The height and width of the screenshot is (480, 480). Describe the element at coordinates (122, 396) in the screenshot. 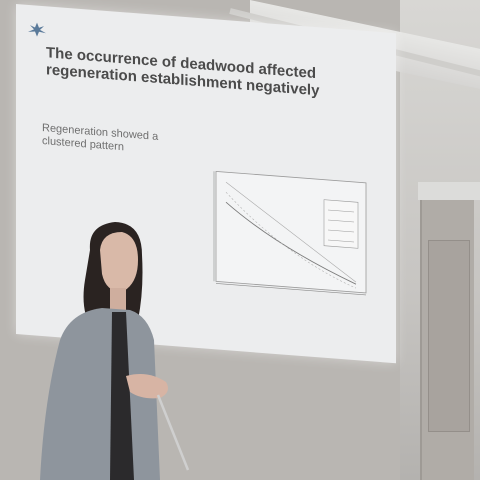

I see `speaker-top` at that location.